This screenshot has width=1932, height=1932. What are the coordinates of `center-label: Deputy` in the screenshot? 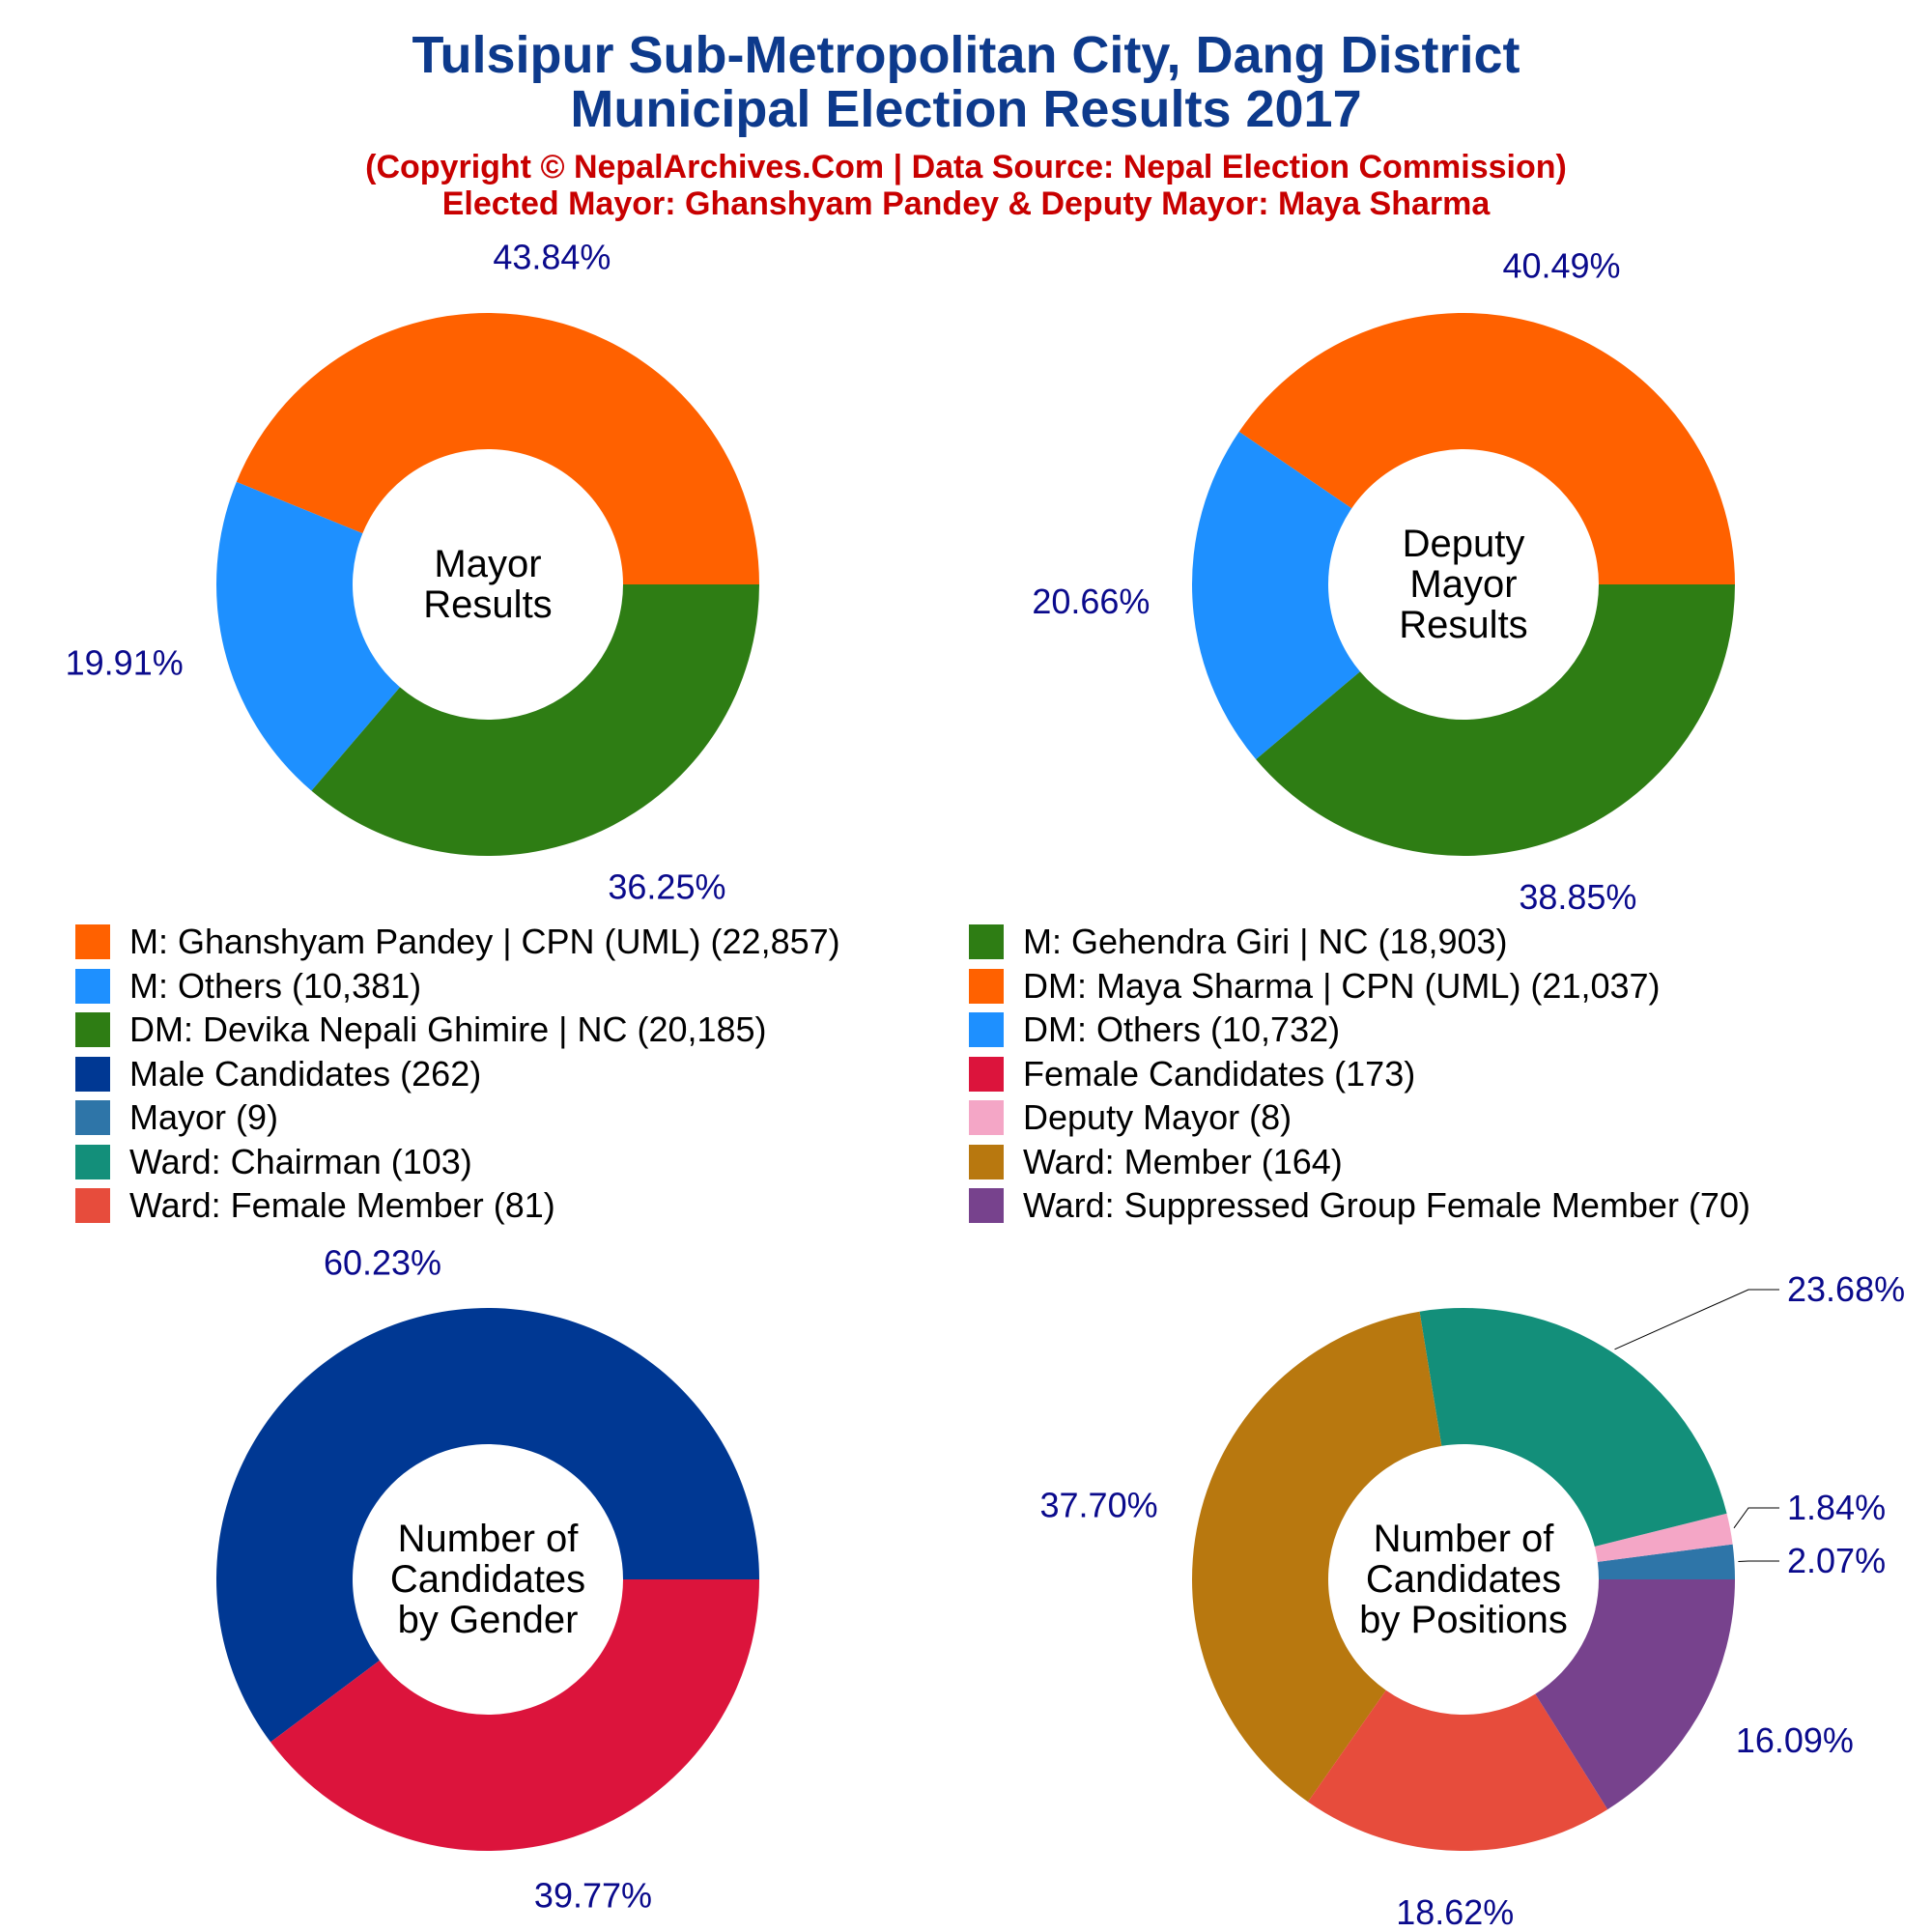 It's located at (1464, 544).